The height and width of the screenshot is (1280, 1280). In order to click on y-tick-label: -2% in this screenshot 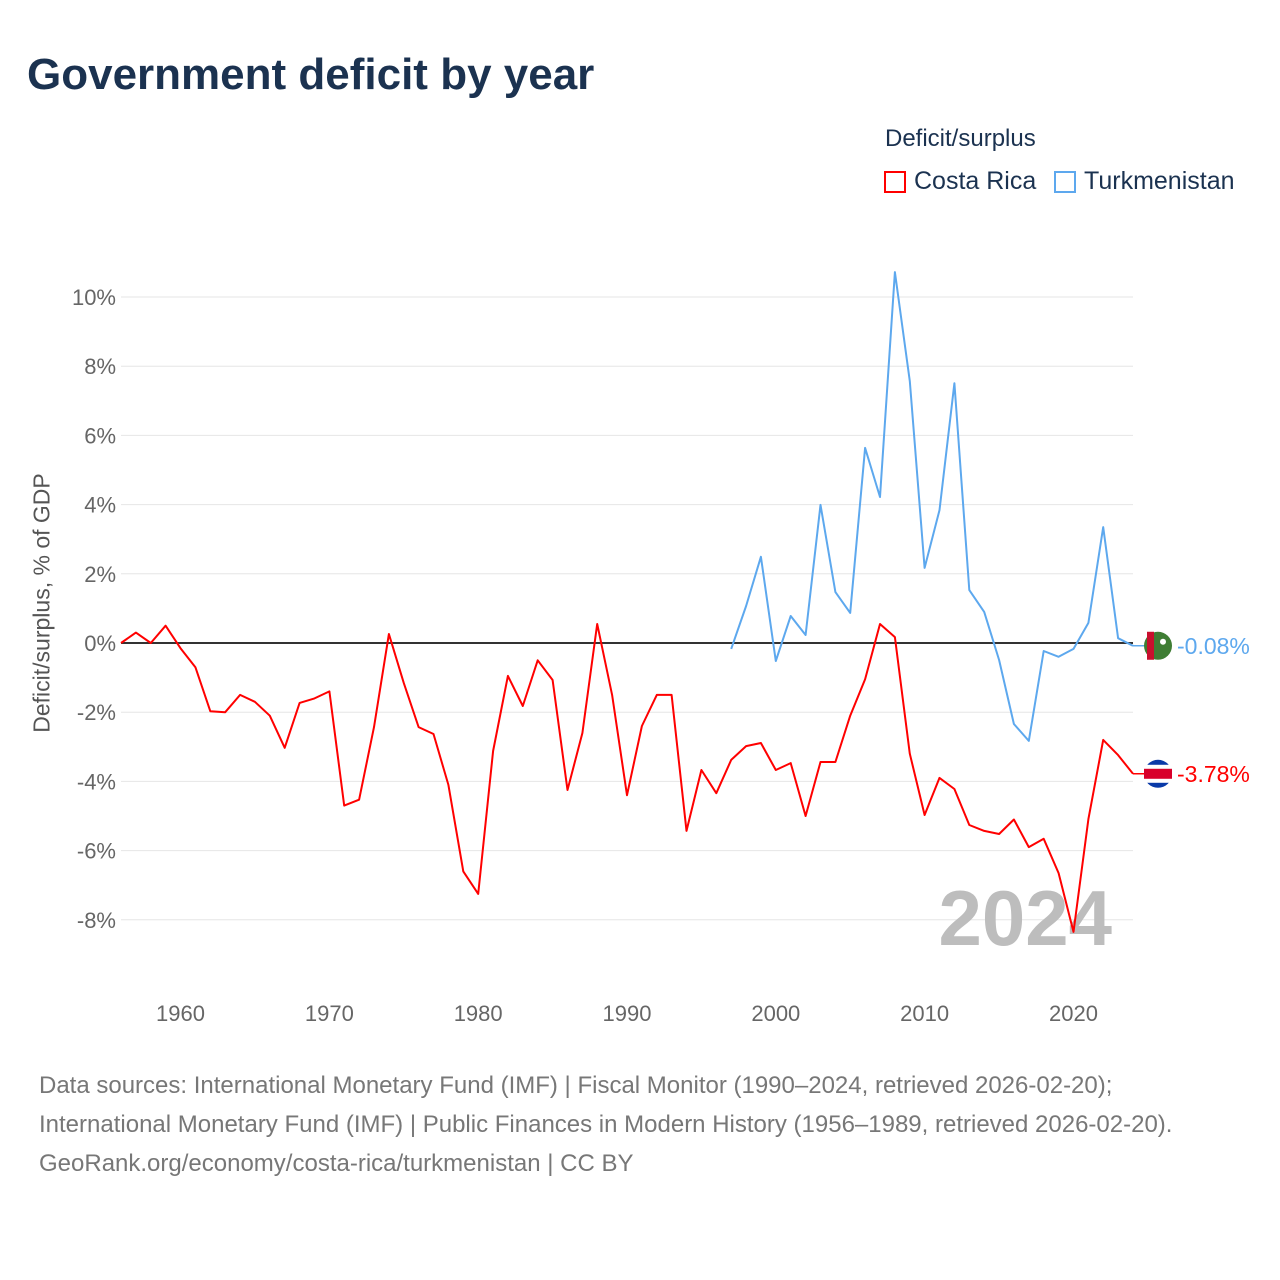, I will do `click(96, 712)`.